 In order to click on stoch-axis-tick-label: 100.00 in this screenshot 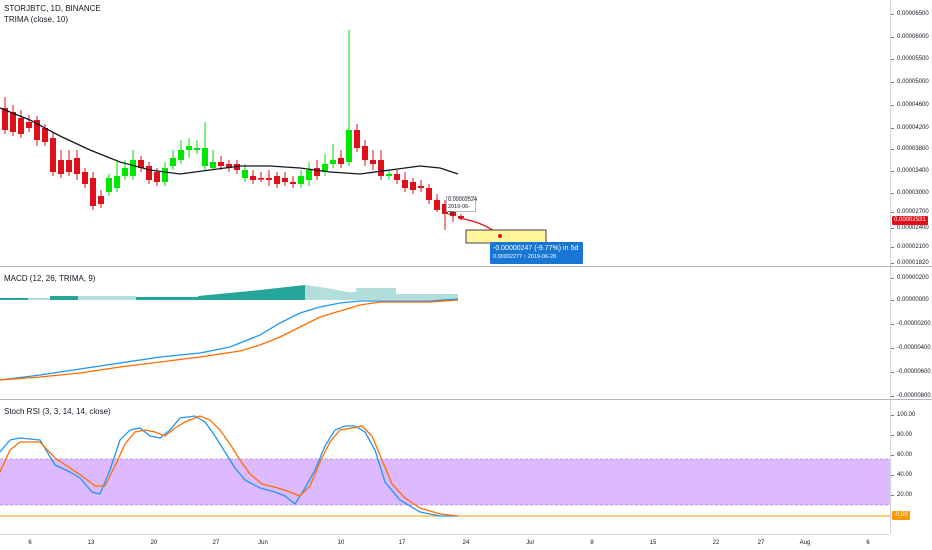, I will do `click(906, 415)`.